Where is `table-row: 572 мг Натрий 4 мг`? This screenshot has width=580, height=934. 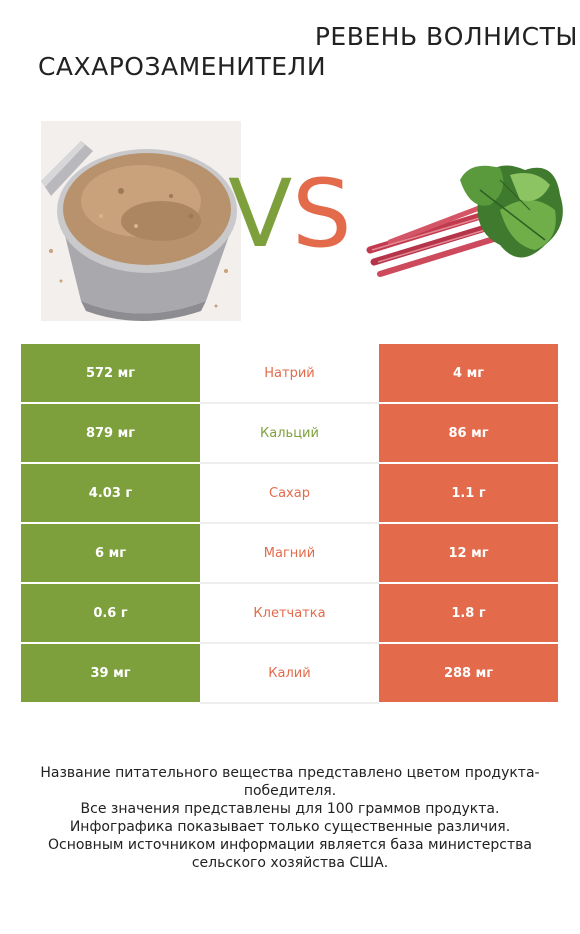 table-row: 572 мг Натрий 4 мг is located at coordinates (289, 374).